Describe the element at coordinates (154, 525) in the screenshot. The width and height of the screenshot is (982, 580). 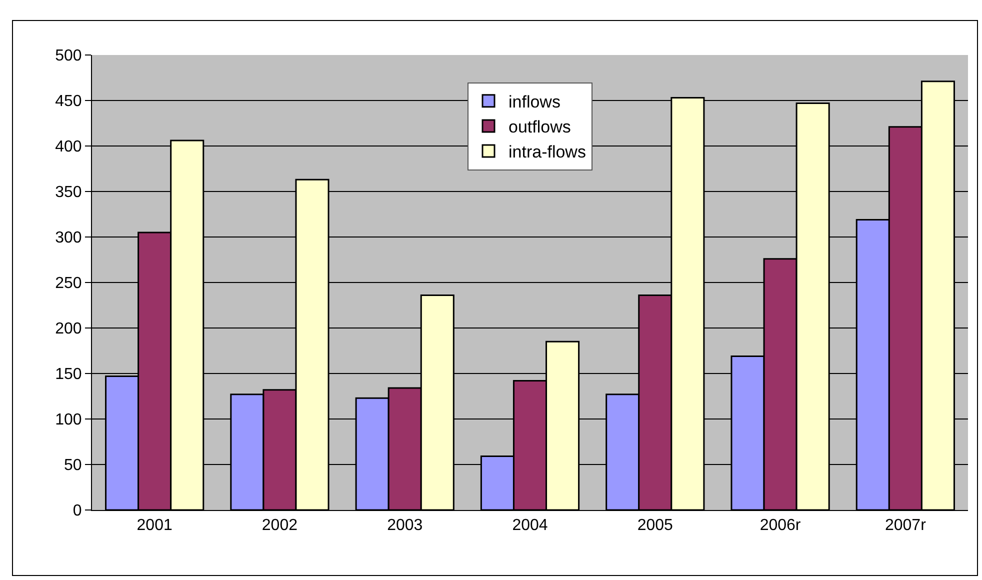
I see `x-tick-label: 2001` at that location.